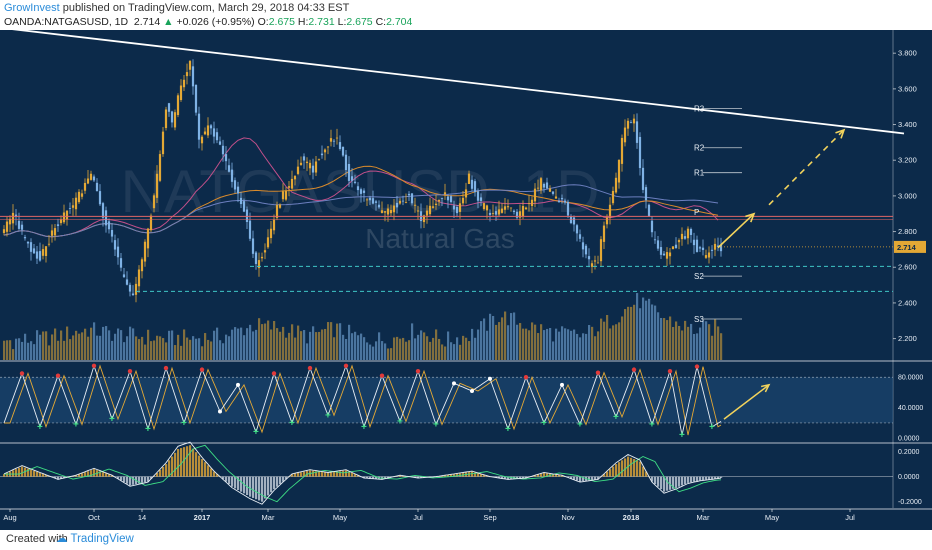 This screenshot has height=550, width=932. Describe the element at coordinates (909, 439) in the screenshot. I see `stochastic-axis-label: 0.0000` at that location.